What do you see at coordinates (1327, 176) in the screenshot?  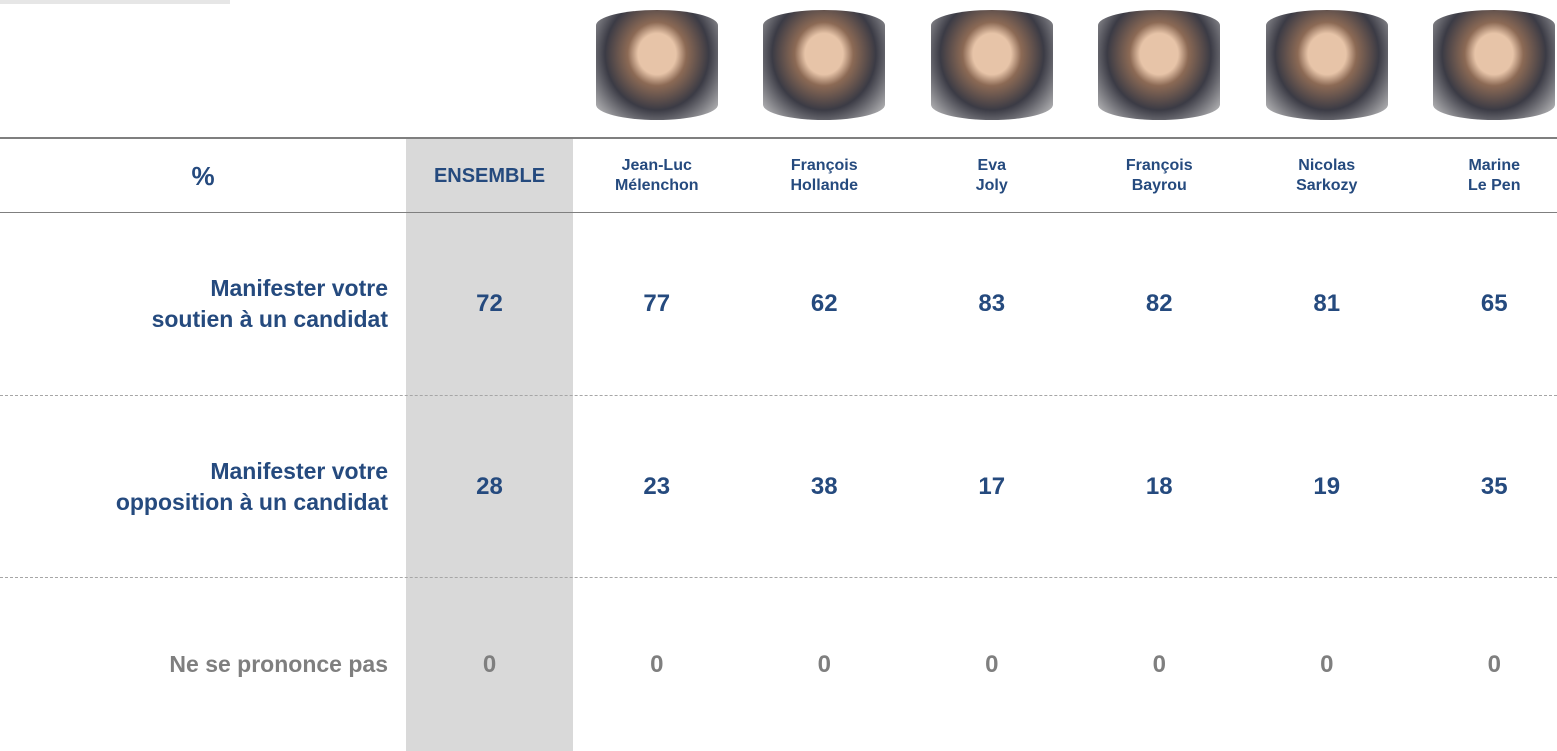 I see `candidate-header: Nicolas Sarkozy` at bounding box center [1327, 176].